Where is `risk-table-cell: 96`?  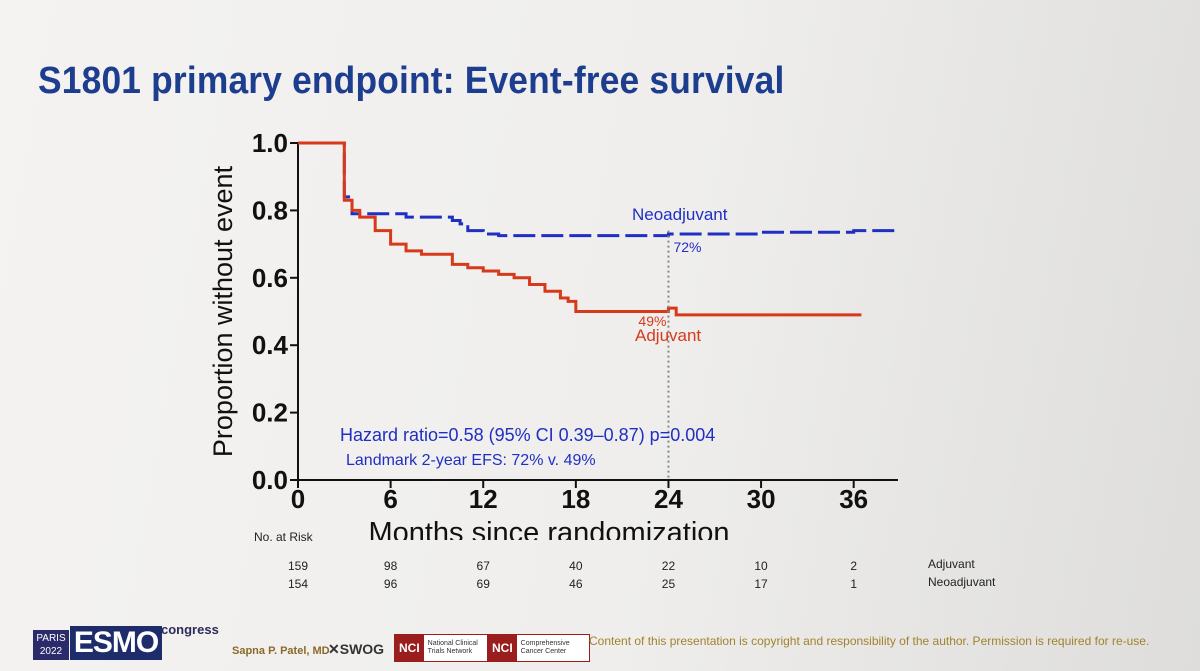
risk-table-cell: 96 is located at coordinates (390, 584).